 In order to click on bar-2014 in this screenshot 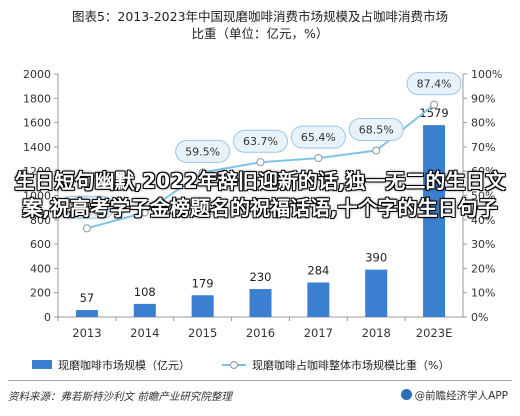, I will do `click(144, 310)`.